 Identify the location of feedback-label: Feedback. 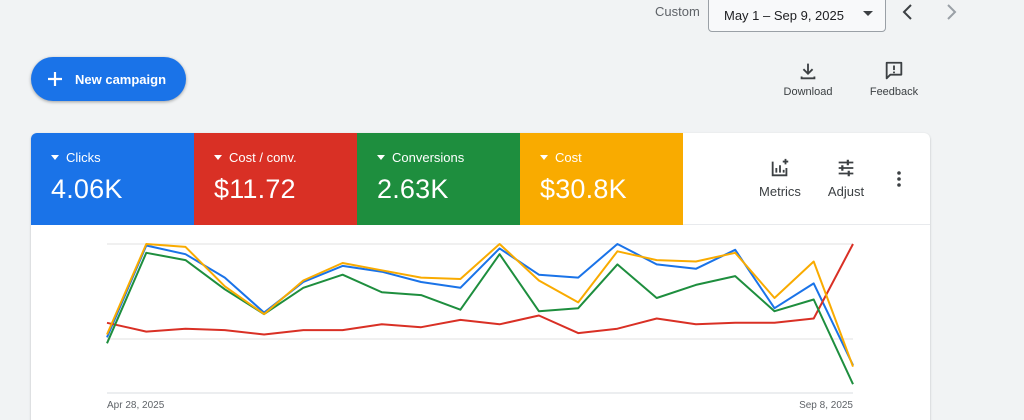
(894, 92).